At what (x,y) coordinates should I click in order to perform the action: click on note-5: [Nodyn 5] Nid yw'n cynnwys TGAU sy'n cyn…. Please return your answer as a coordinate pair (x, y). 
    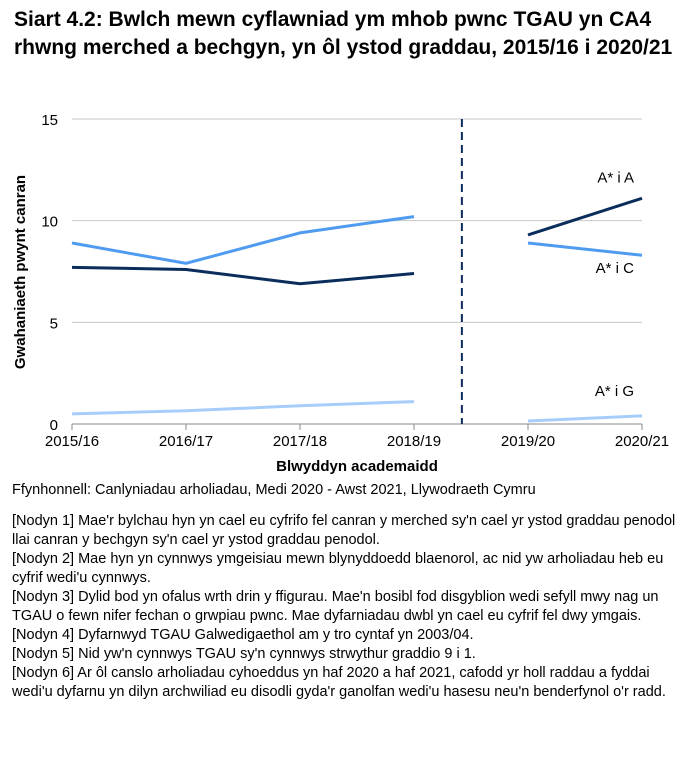
    Looking at the image, I should click on (244, 654).